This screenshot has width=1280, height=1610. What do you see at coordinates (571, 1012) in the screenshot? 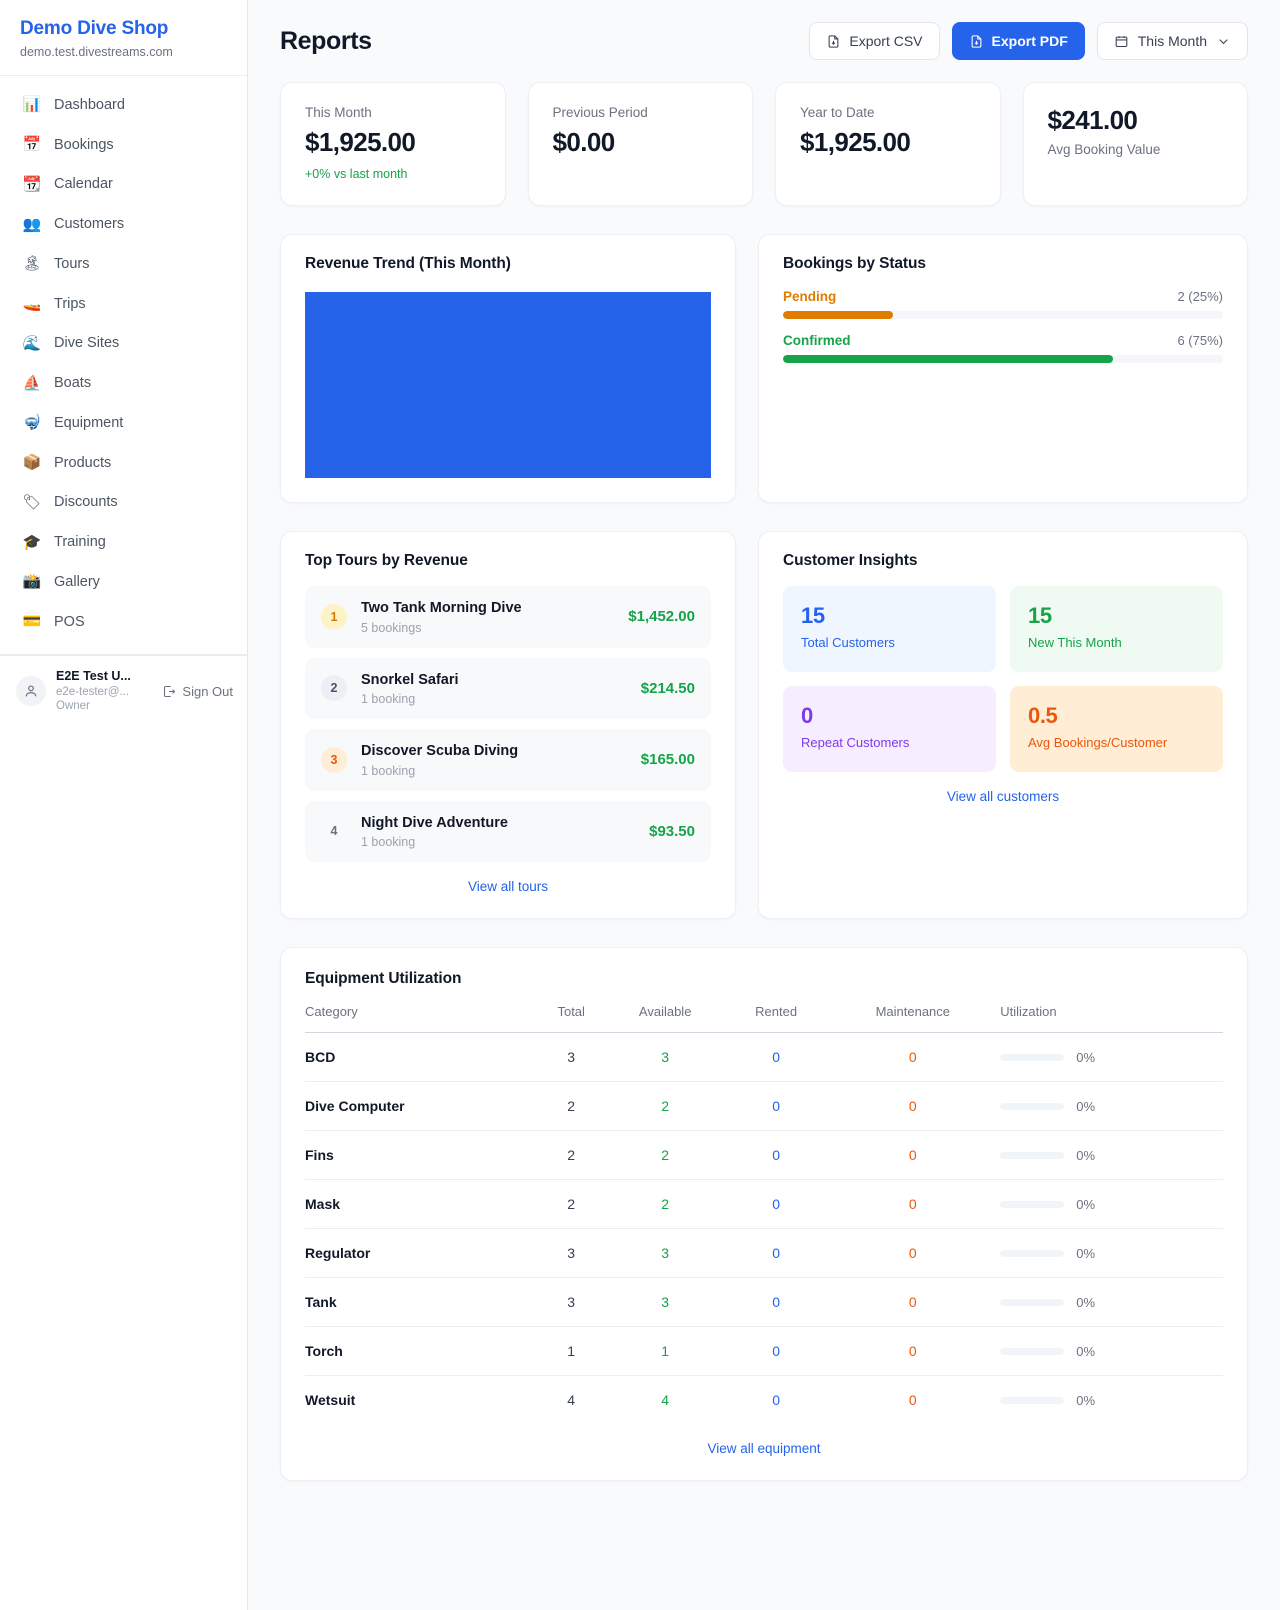
I see `column-header: Total` at bounding box center [571, 1012].